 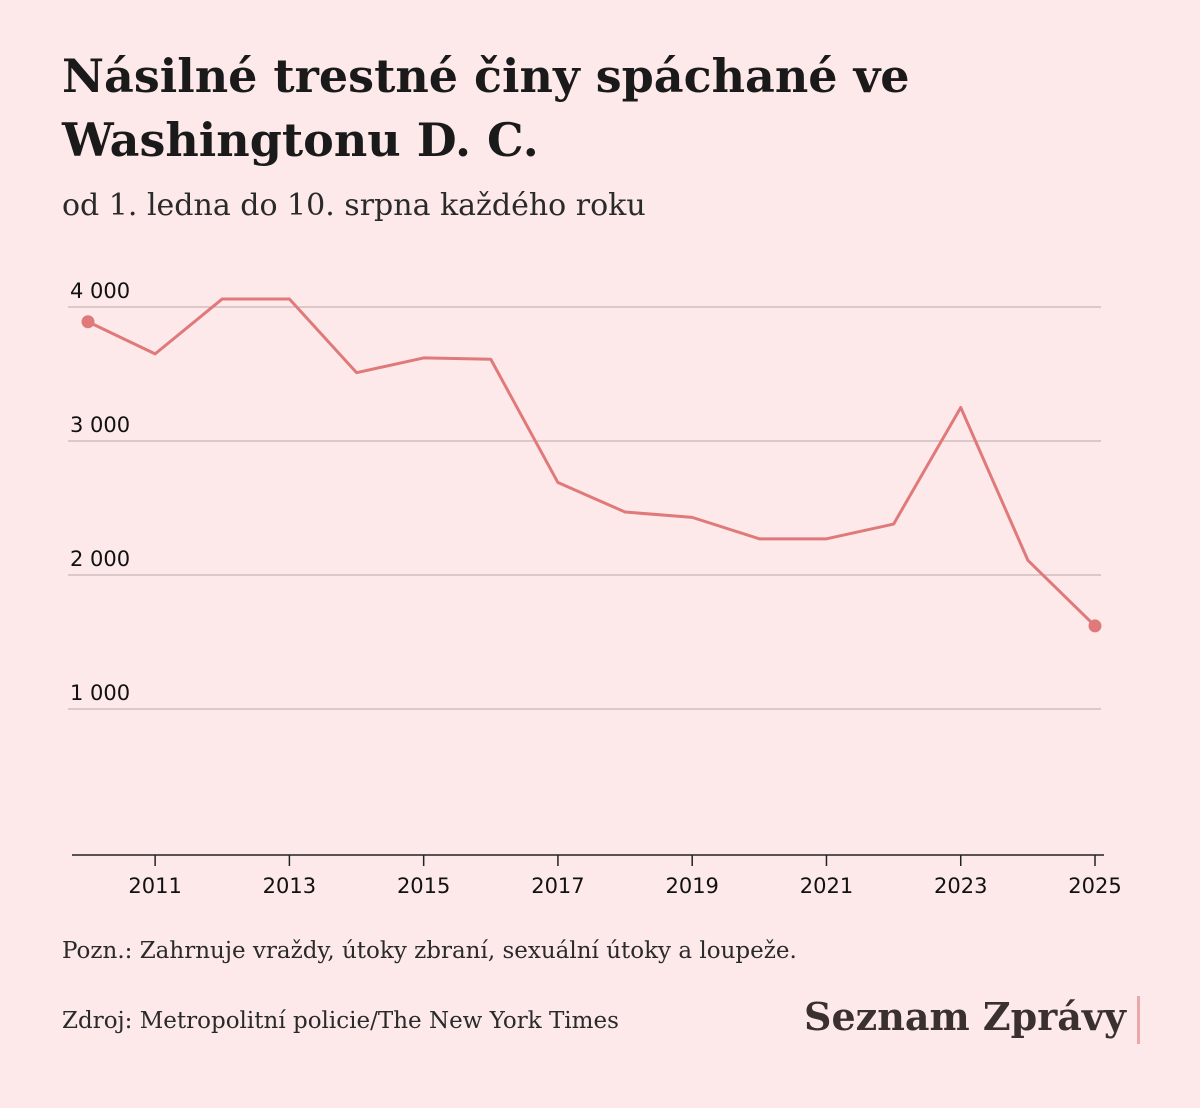 I want to click on x-tick-label: 2021, so click(x=826, y=886).